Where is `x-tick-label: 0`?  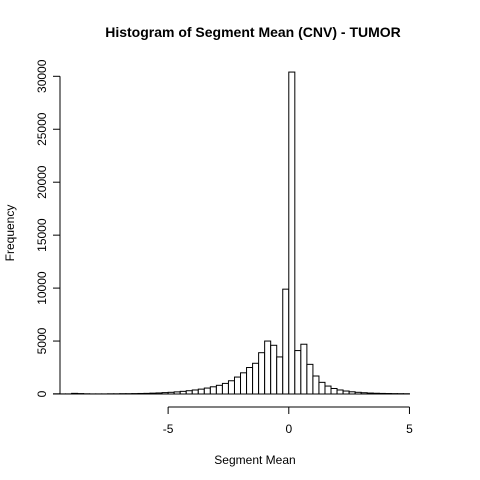
x-tick-label: 0 is located at coordinates (288, 429).